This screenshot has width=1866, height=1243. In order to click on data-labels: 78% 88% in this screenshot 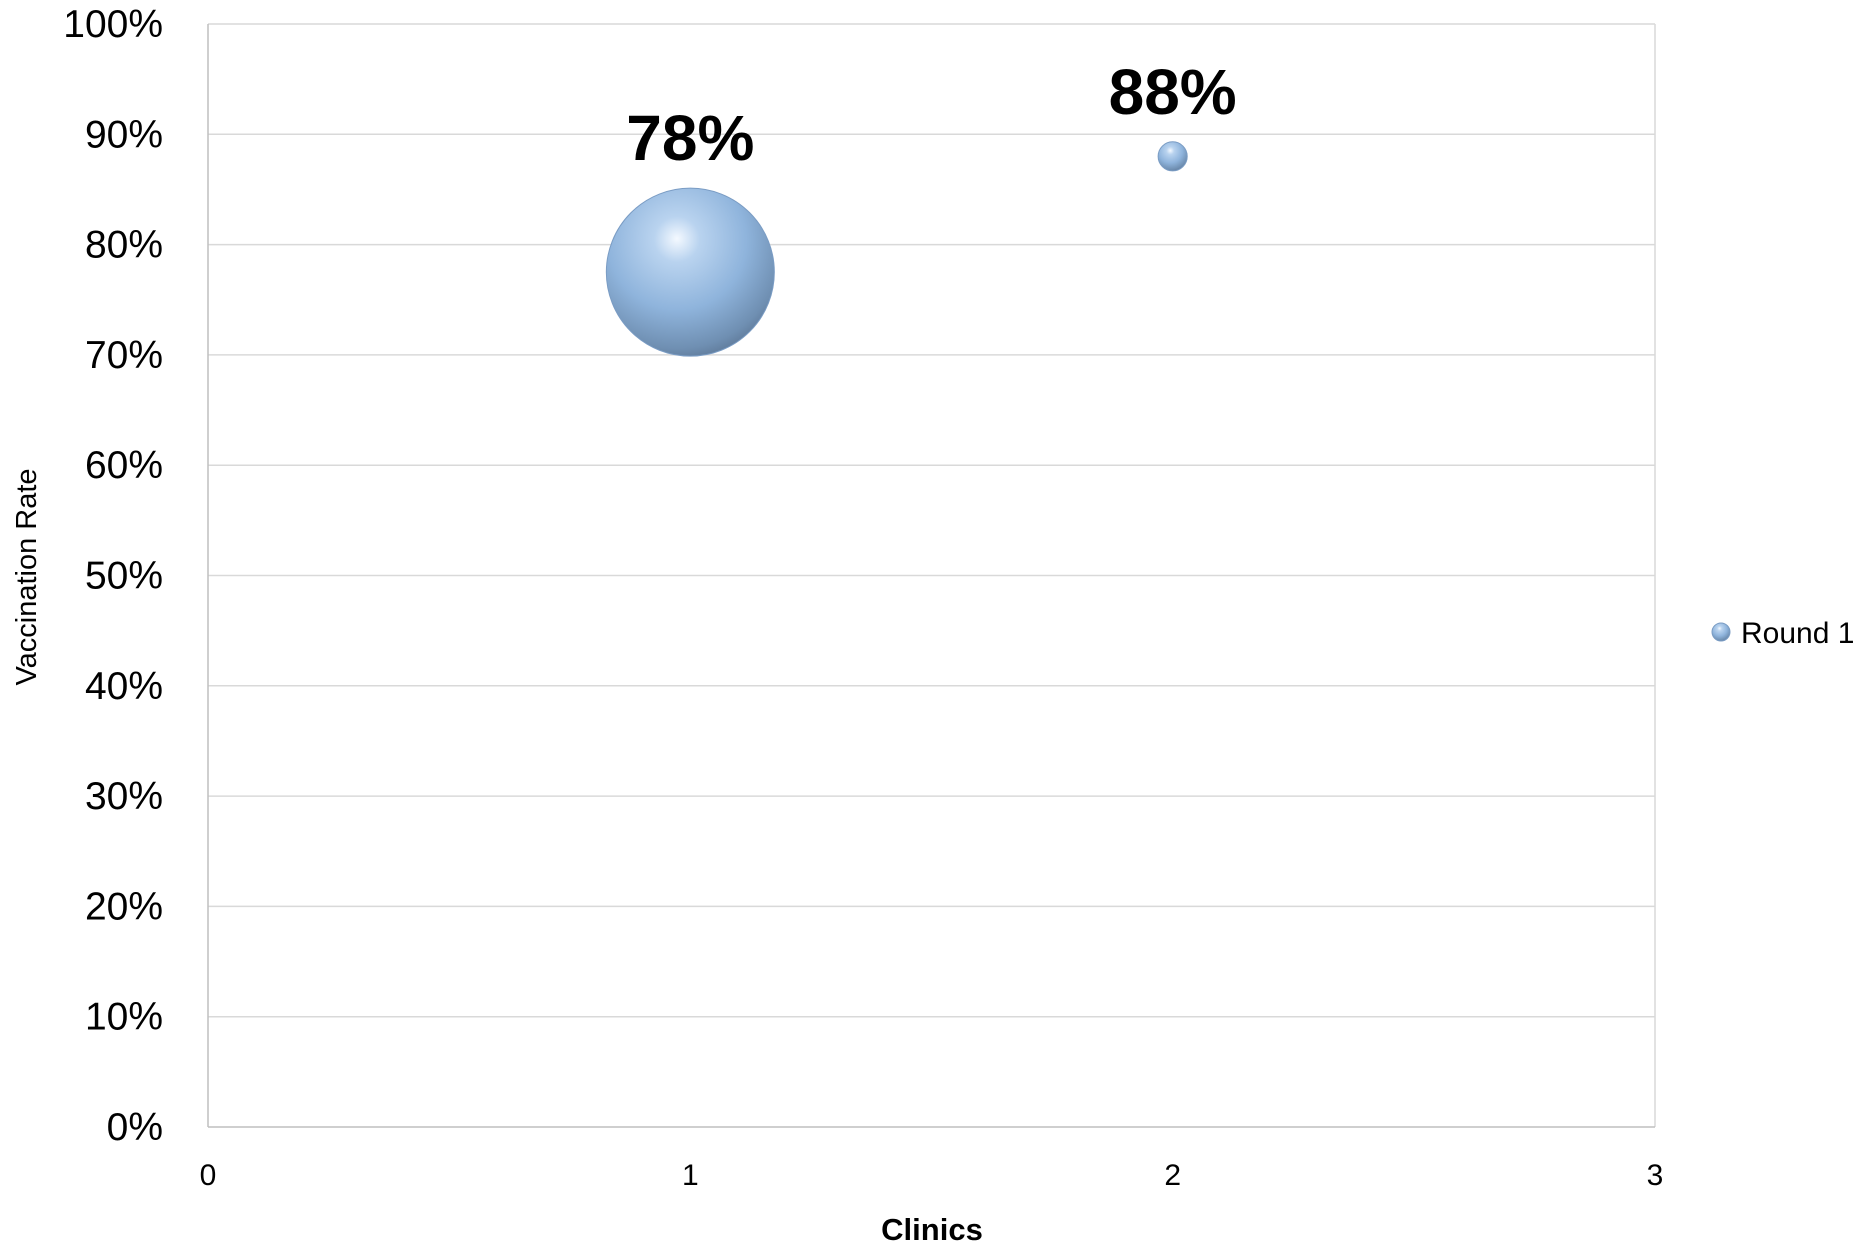, I will do `click(931, 115)`.